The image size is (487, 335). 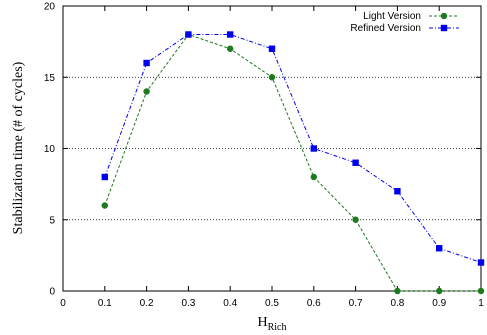 I want to click on x-tick-label: 0.8, so click(x=397, y=303).